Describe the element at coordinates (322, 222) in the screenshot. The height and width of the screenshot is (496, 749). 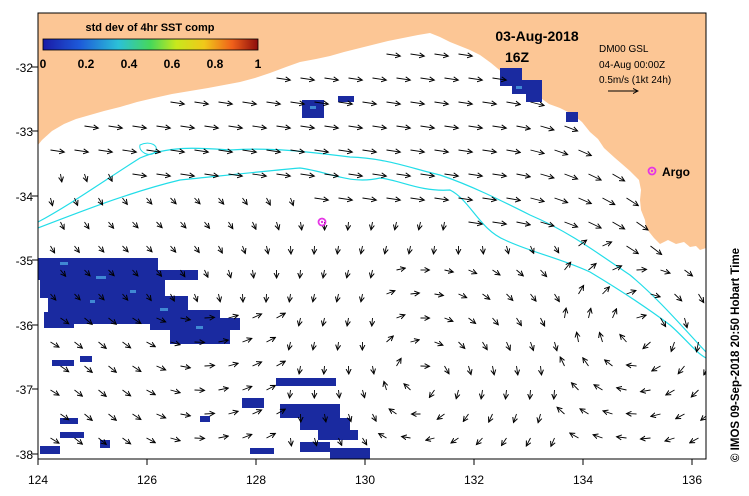
I see `float-marker` at that location.